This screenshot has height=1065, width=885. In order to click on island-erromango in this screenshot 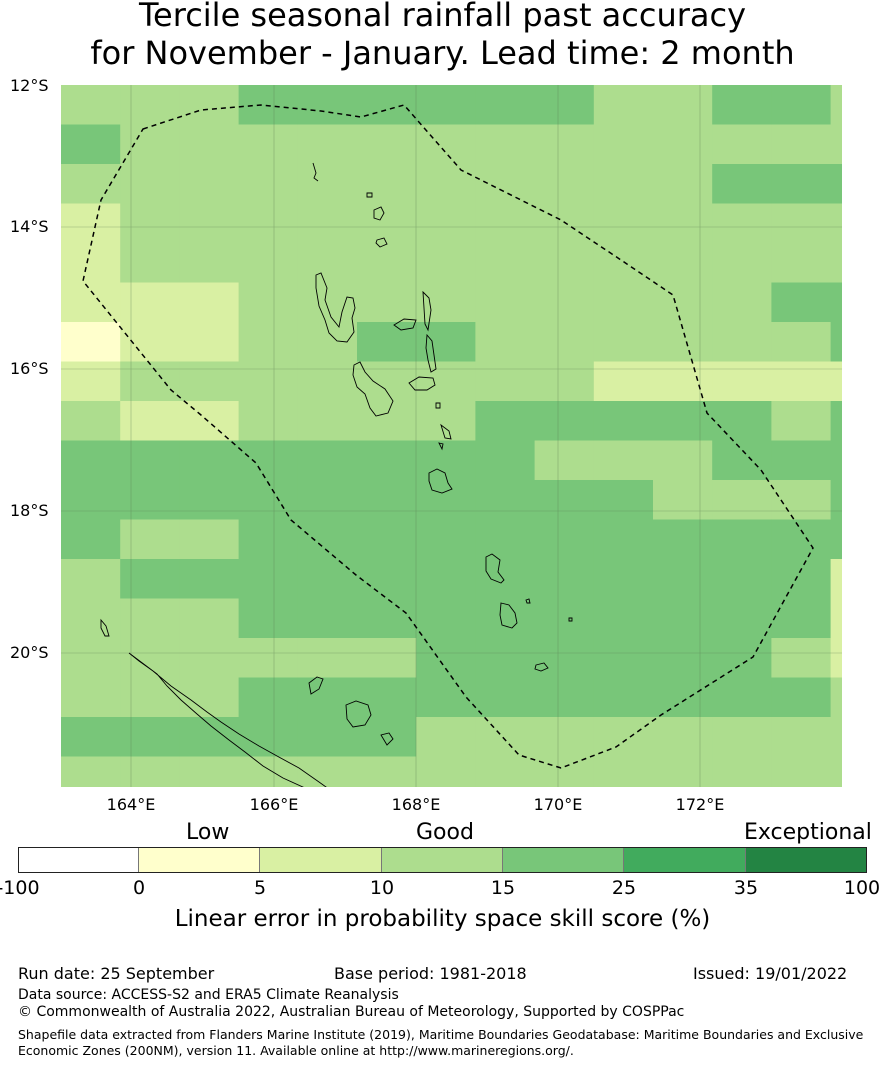, I will do `click(495, 568)`.